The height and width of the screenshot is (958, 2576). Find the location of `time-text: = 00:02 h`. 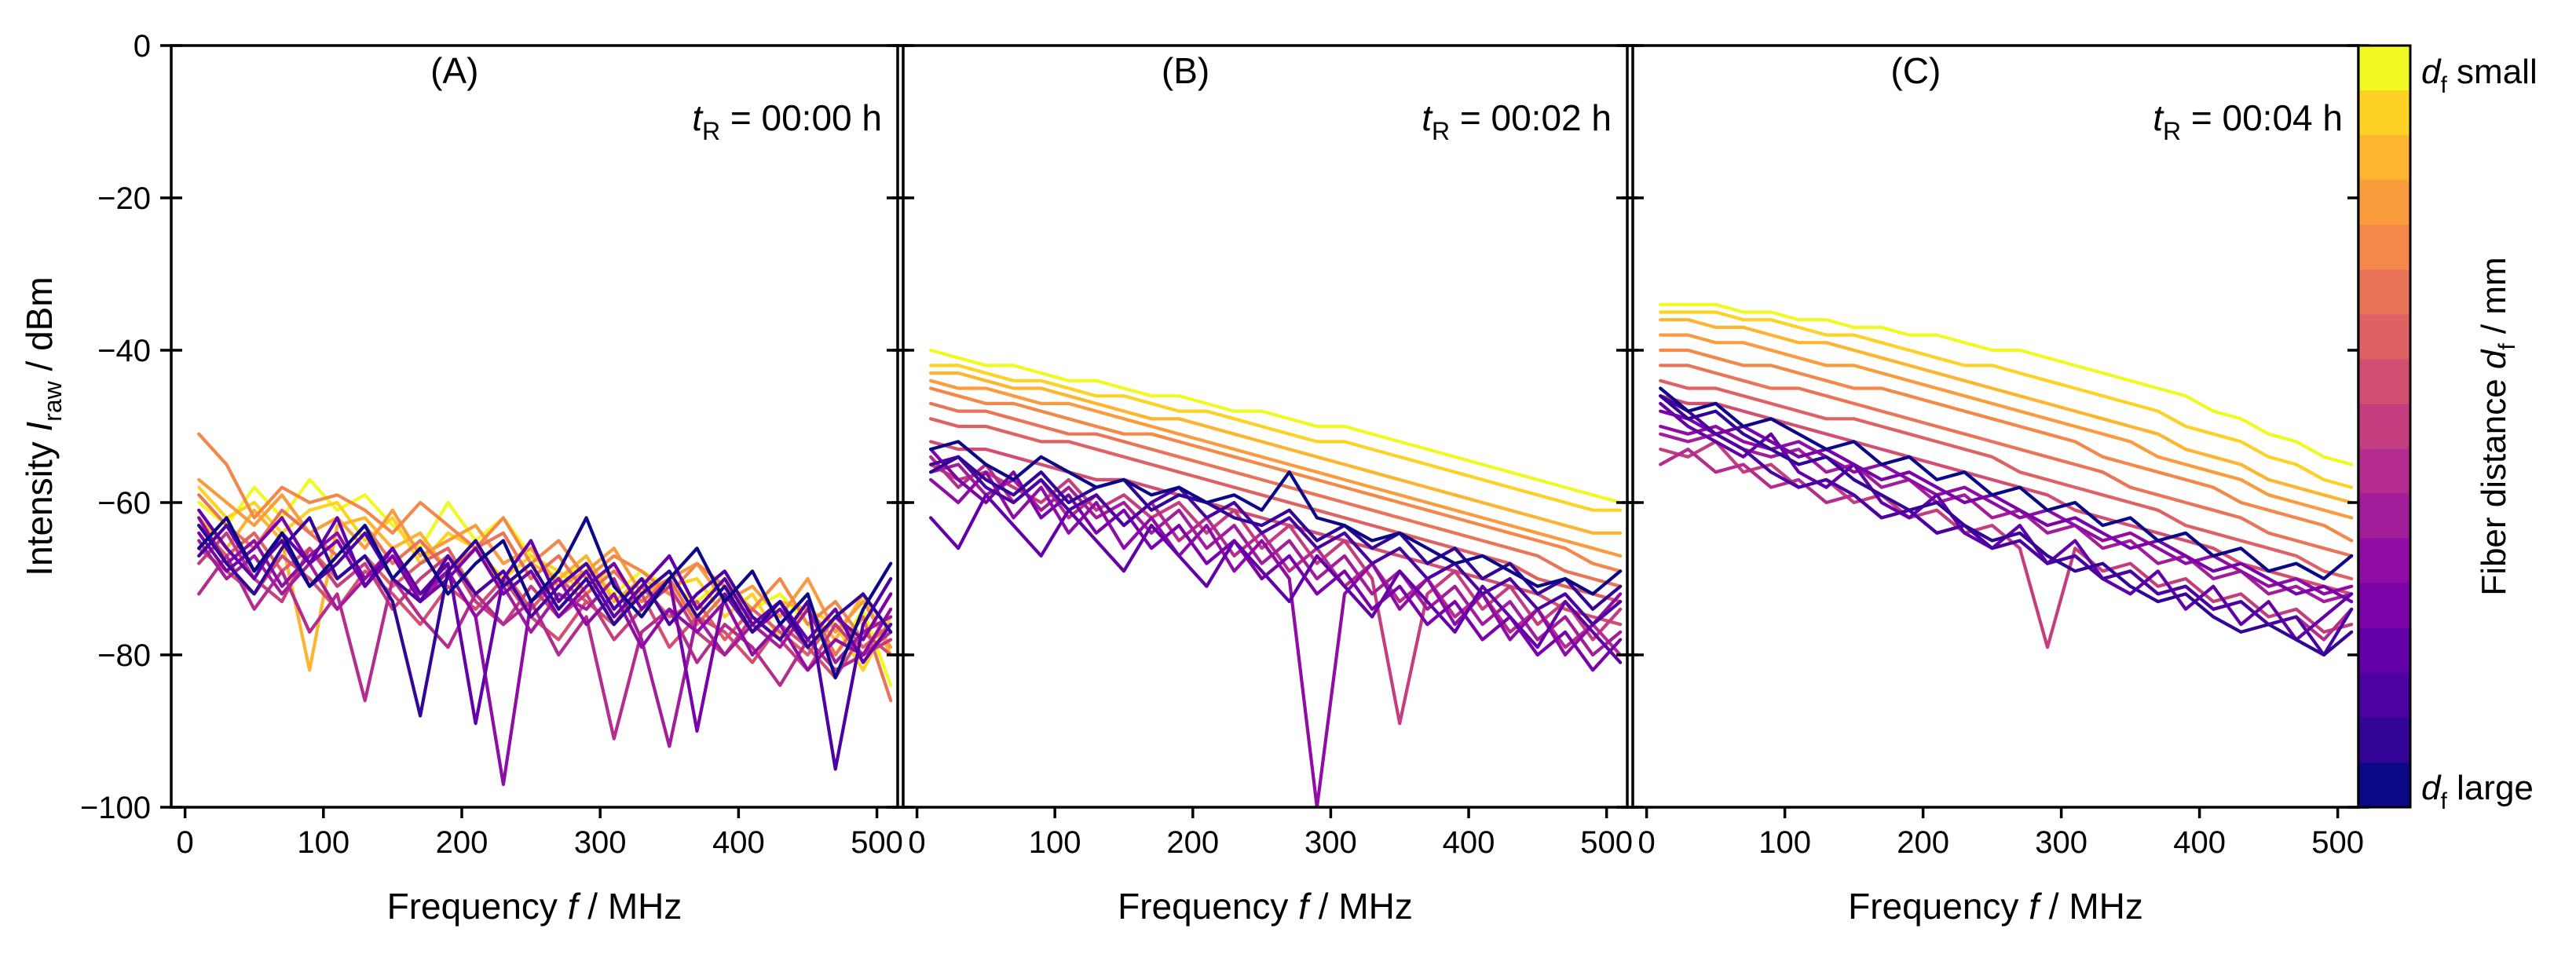

time-text: = 00:02 h is located at coordinates (1531, 118).